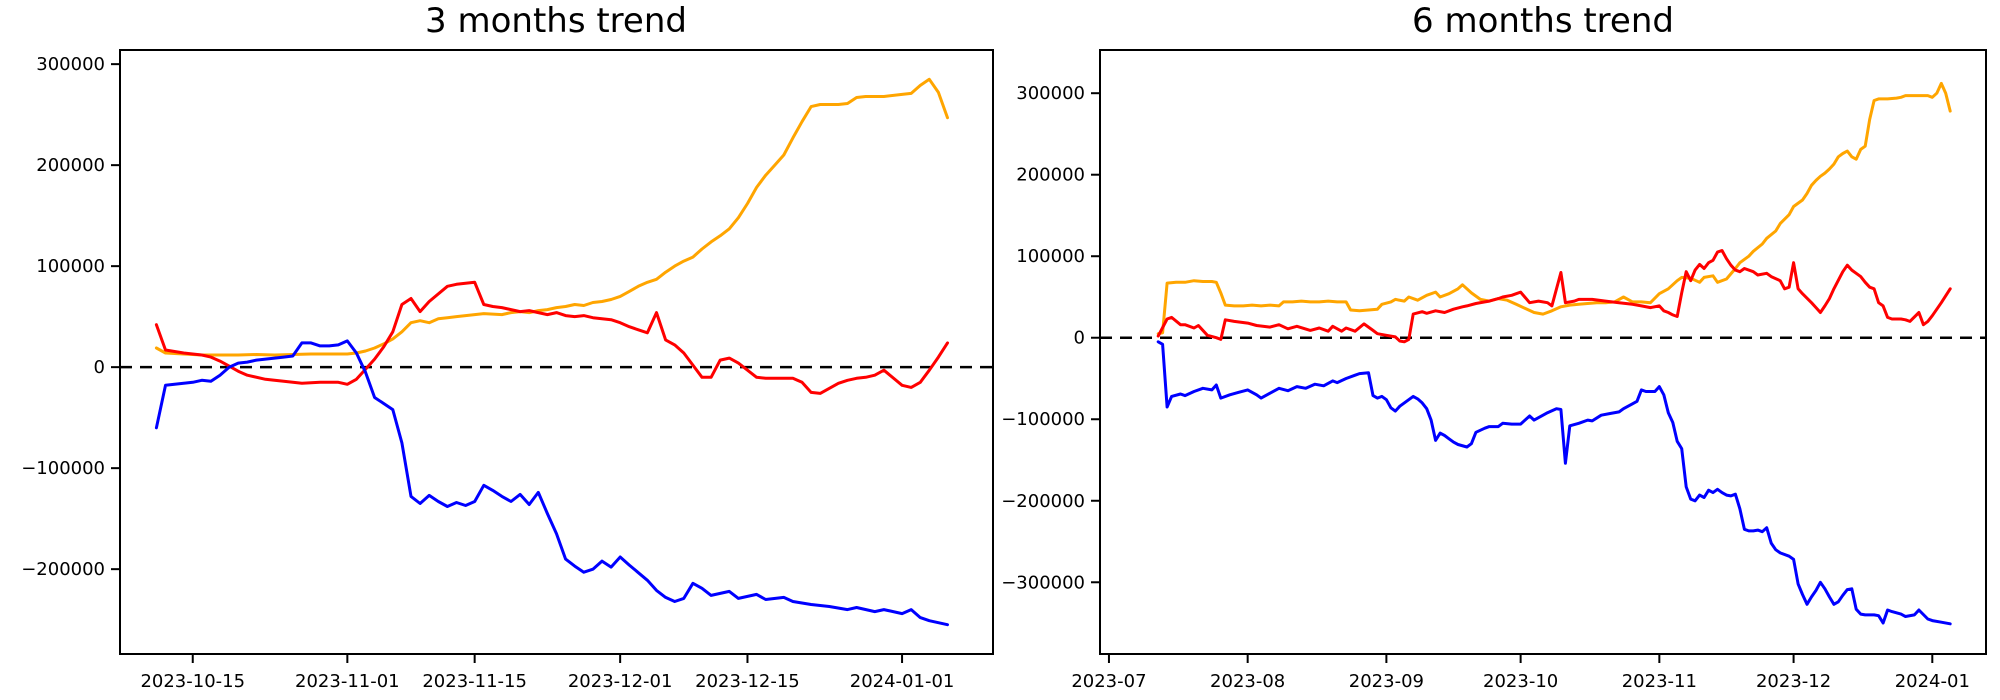  Describe the element at coordinates (474, 681) in the screenshot. I see `x-tick-label: 2023-11-15` at that location.